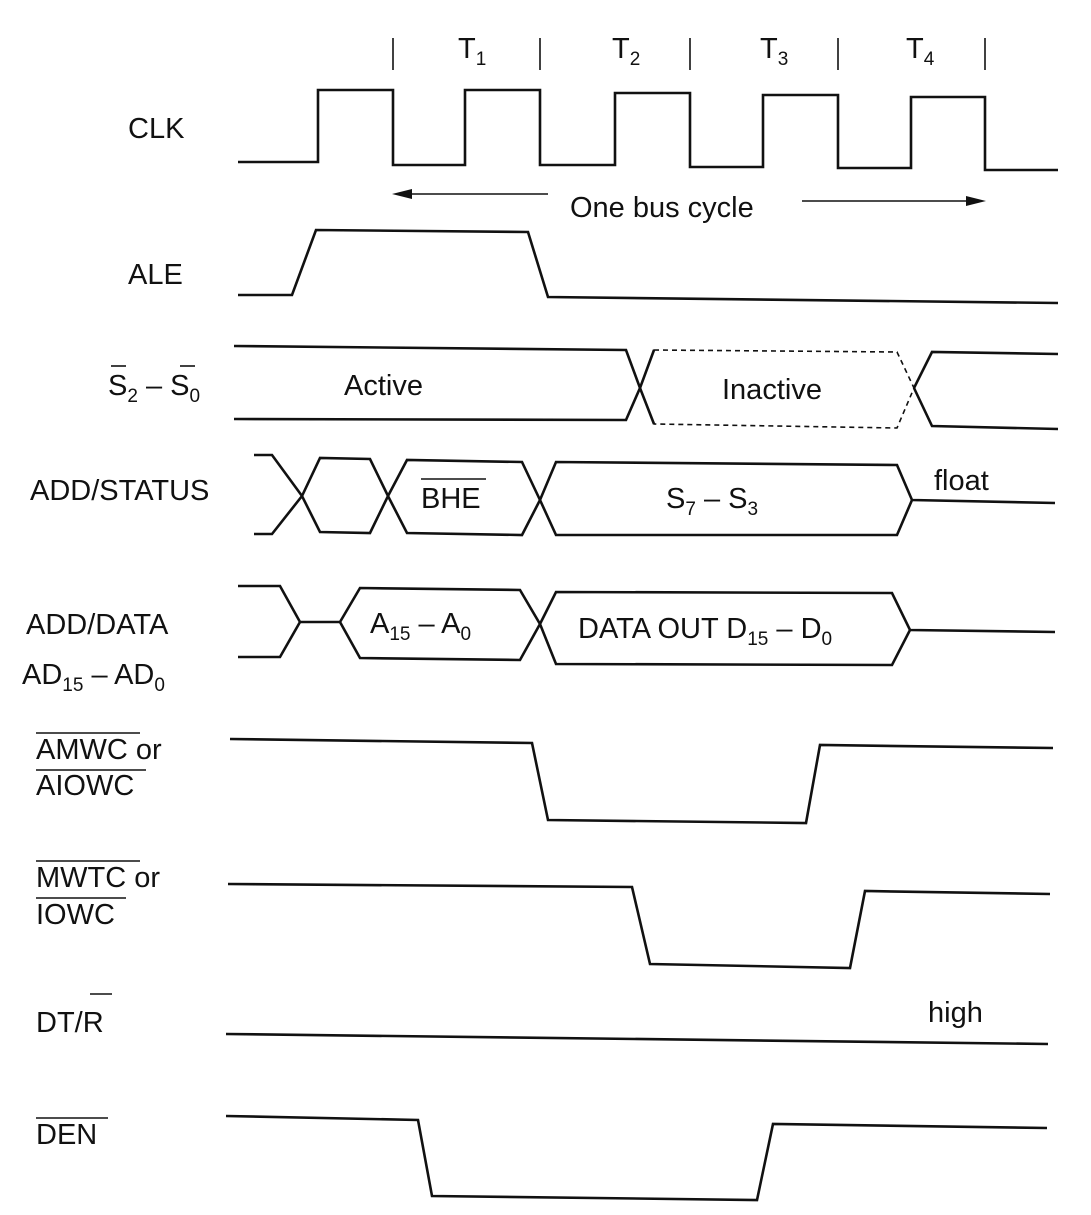 The height and width of the screenshot is (1215, 1091). Describe the element at coordinates (662, 208) in the screenshot. I see `bus-cycle-label: One bus cycle` at that location.